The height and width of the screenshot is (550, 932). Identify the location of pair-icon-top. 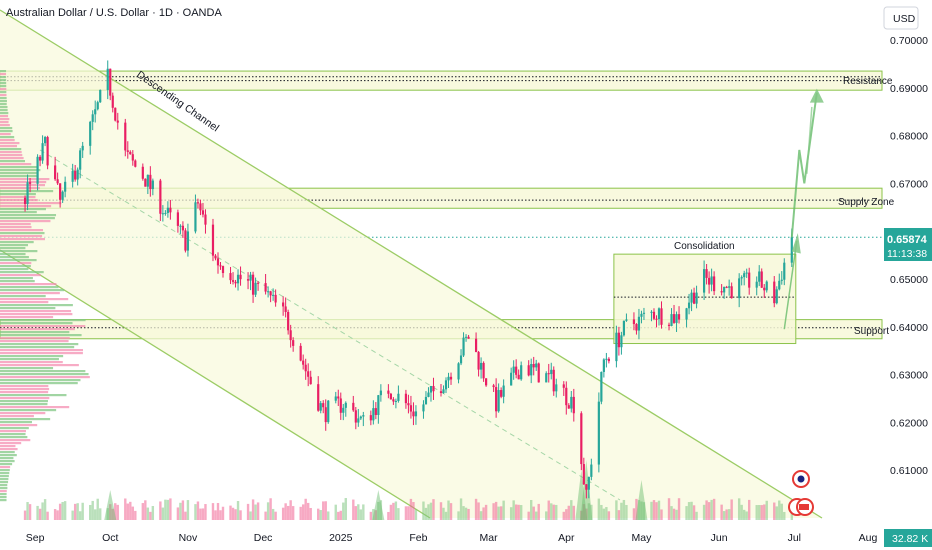
(801, 479).